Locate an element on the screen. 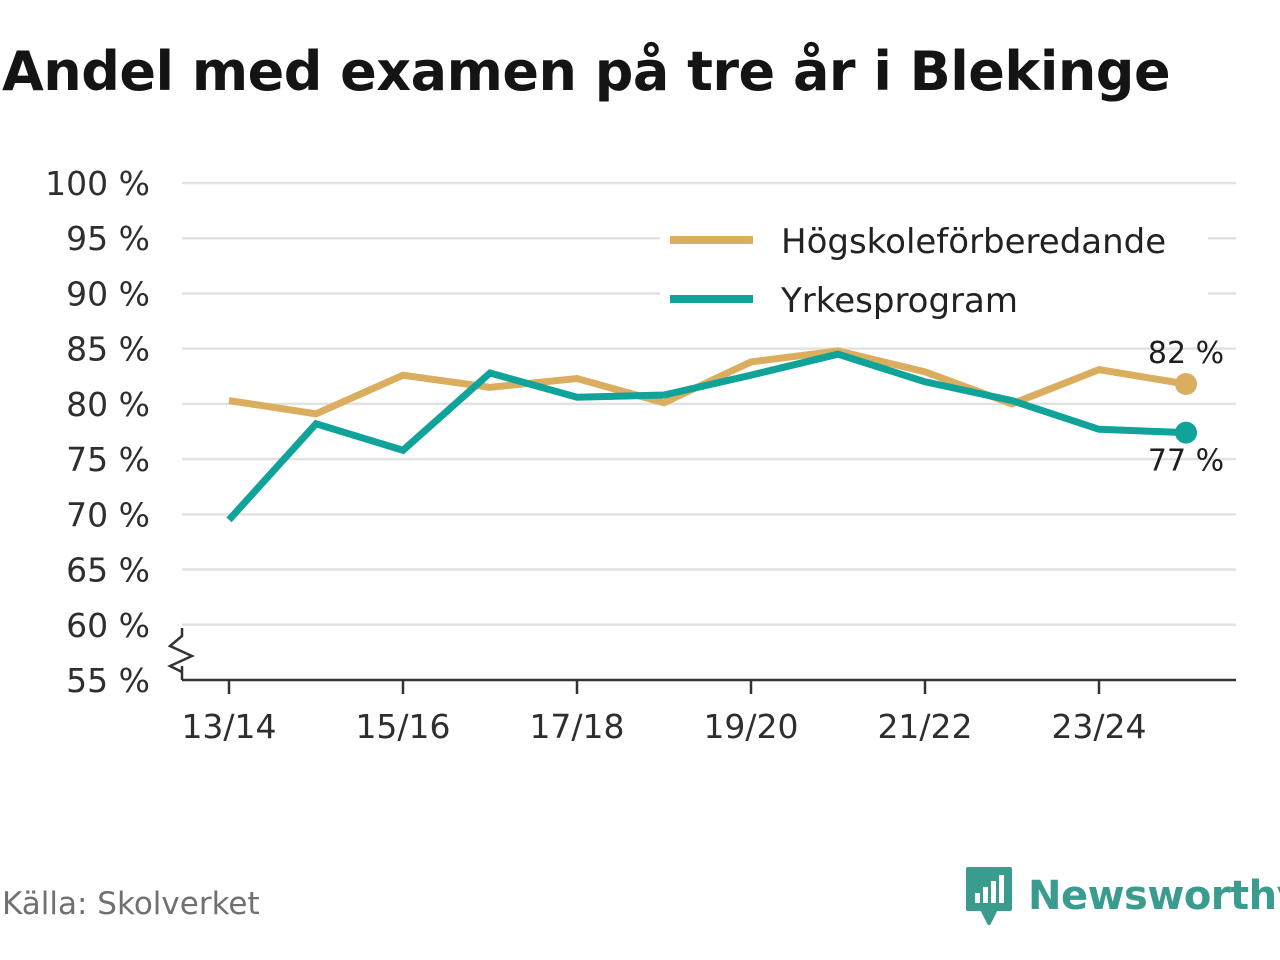  y-tick-label: 80 % is located at coordinates (108, 404).